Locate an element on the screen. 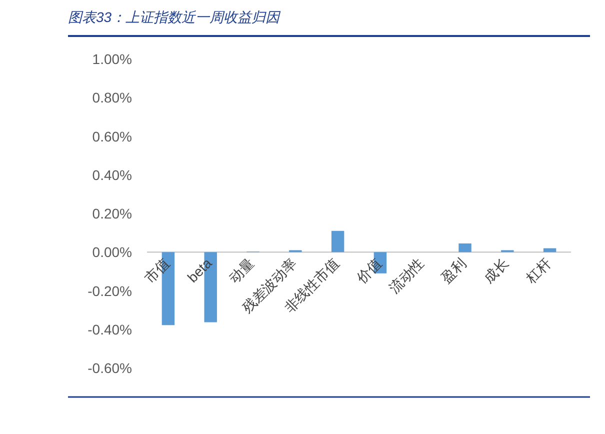 Image resolution: width=605 pixels, height=434 pixels. y-tick-label: -0.20% is located at coordinates (110, 290).